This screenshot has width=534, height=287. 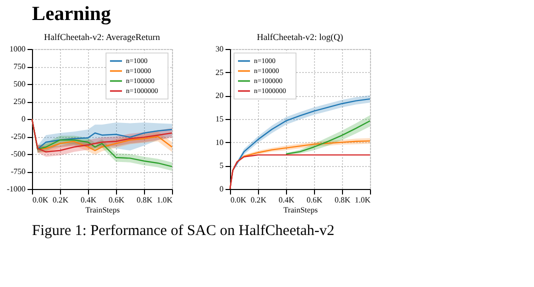 I want to click on chart-title: HalfCheetah-v2: log(Q), so click(x=300, y=37).